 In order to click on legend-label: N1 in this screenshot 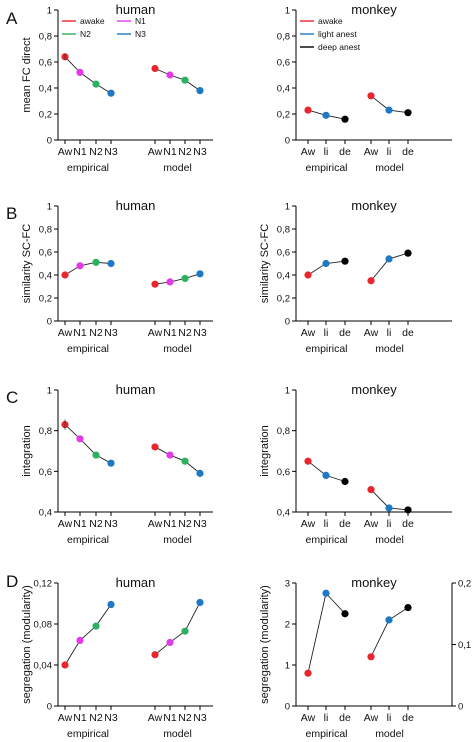, I will do `click(140, 21)`.